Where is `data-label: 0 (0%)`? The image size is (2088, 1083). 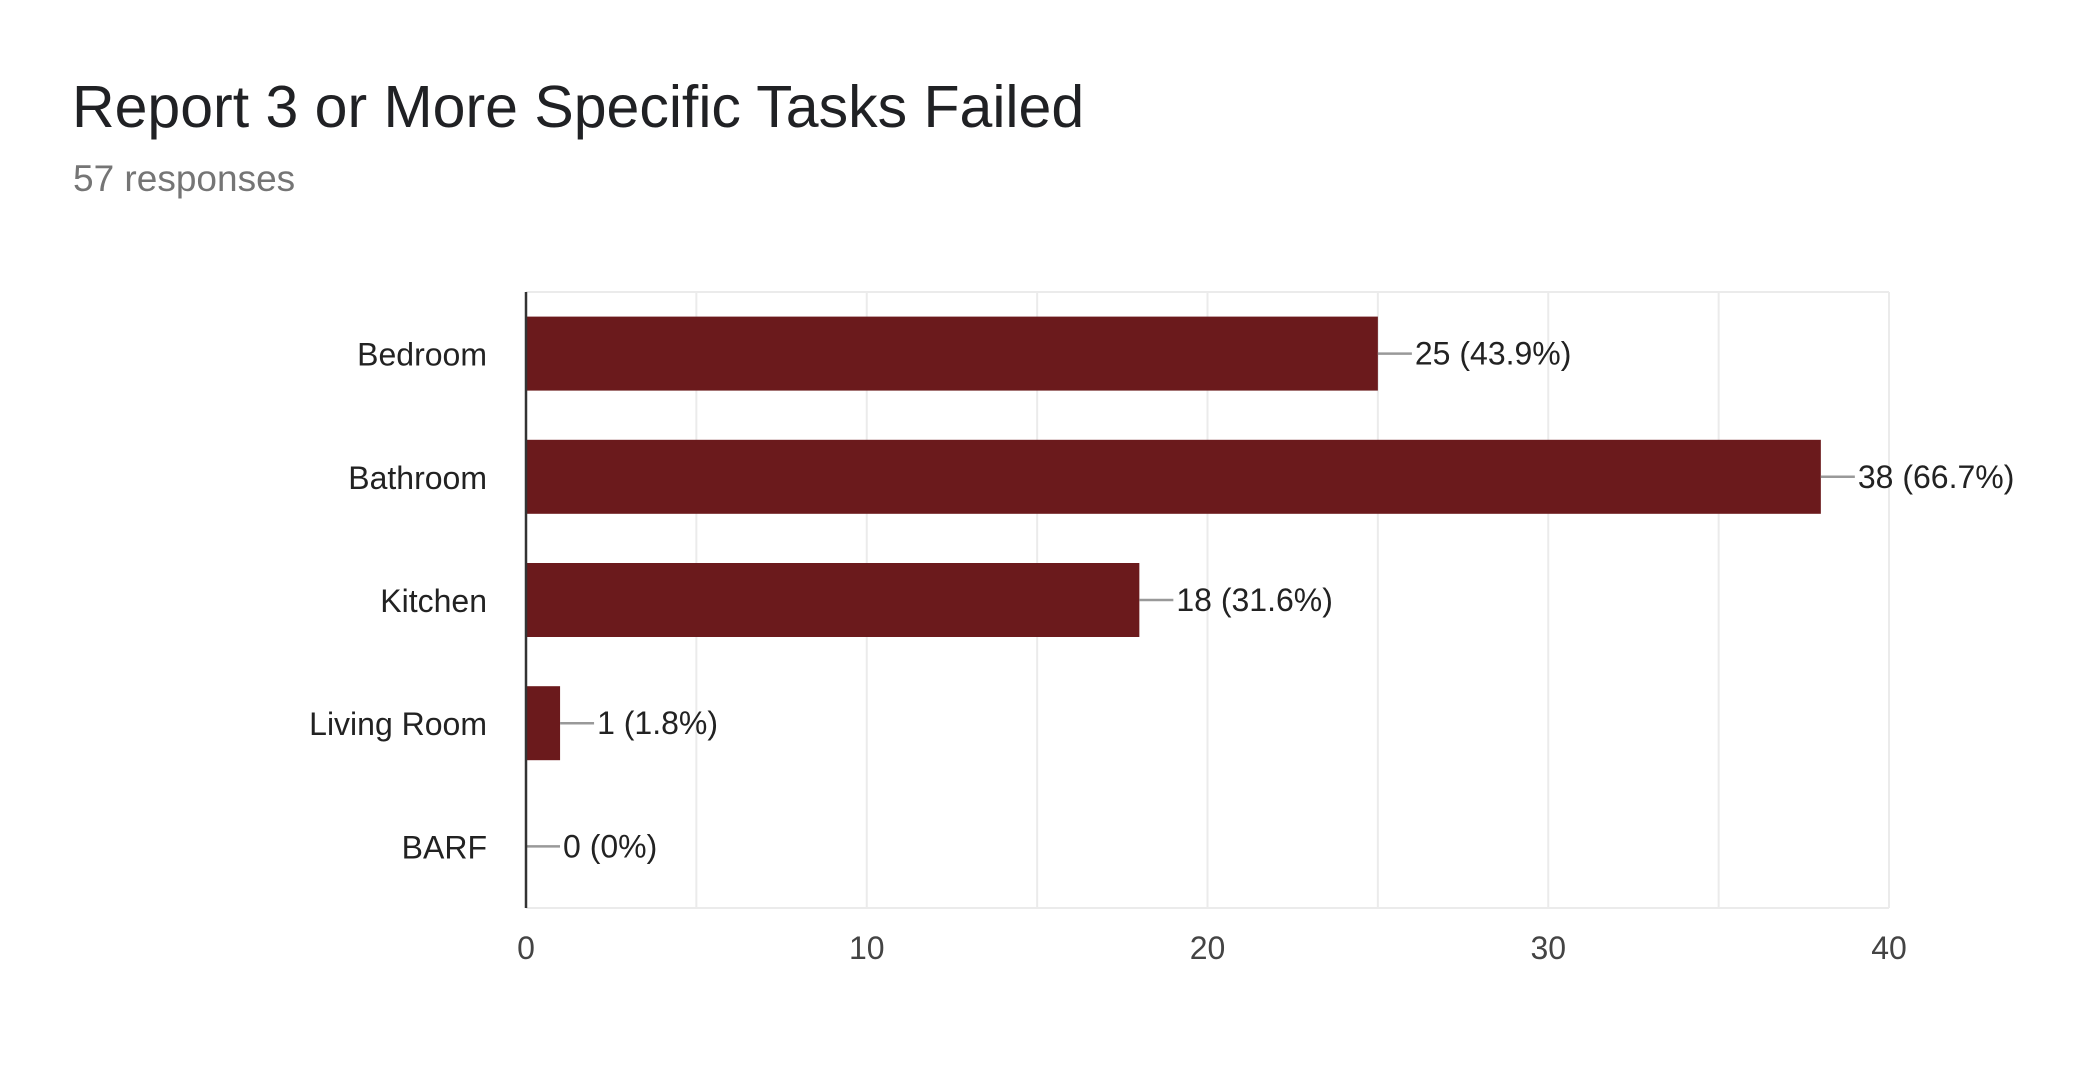 data-label: 0 (0%) is located at coordinates (610, 846).